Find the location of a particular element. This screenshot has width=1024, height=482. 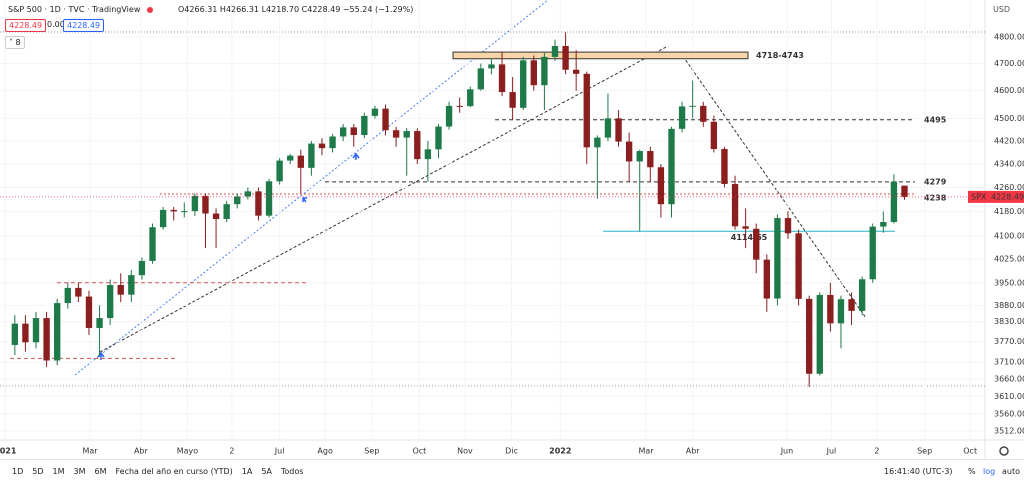

range-button: 1M is located at coordinates (58, 471).